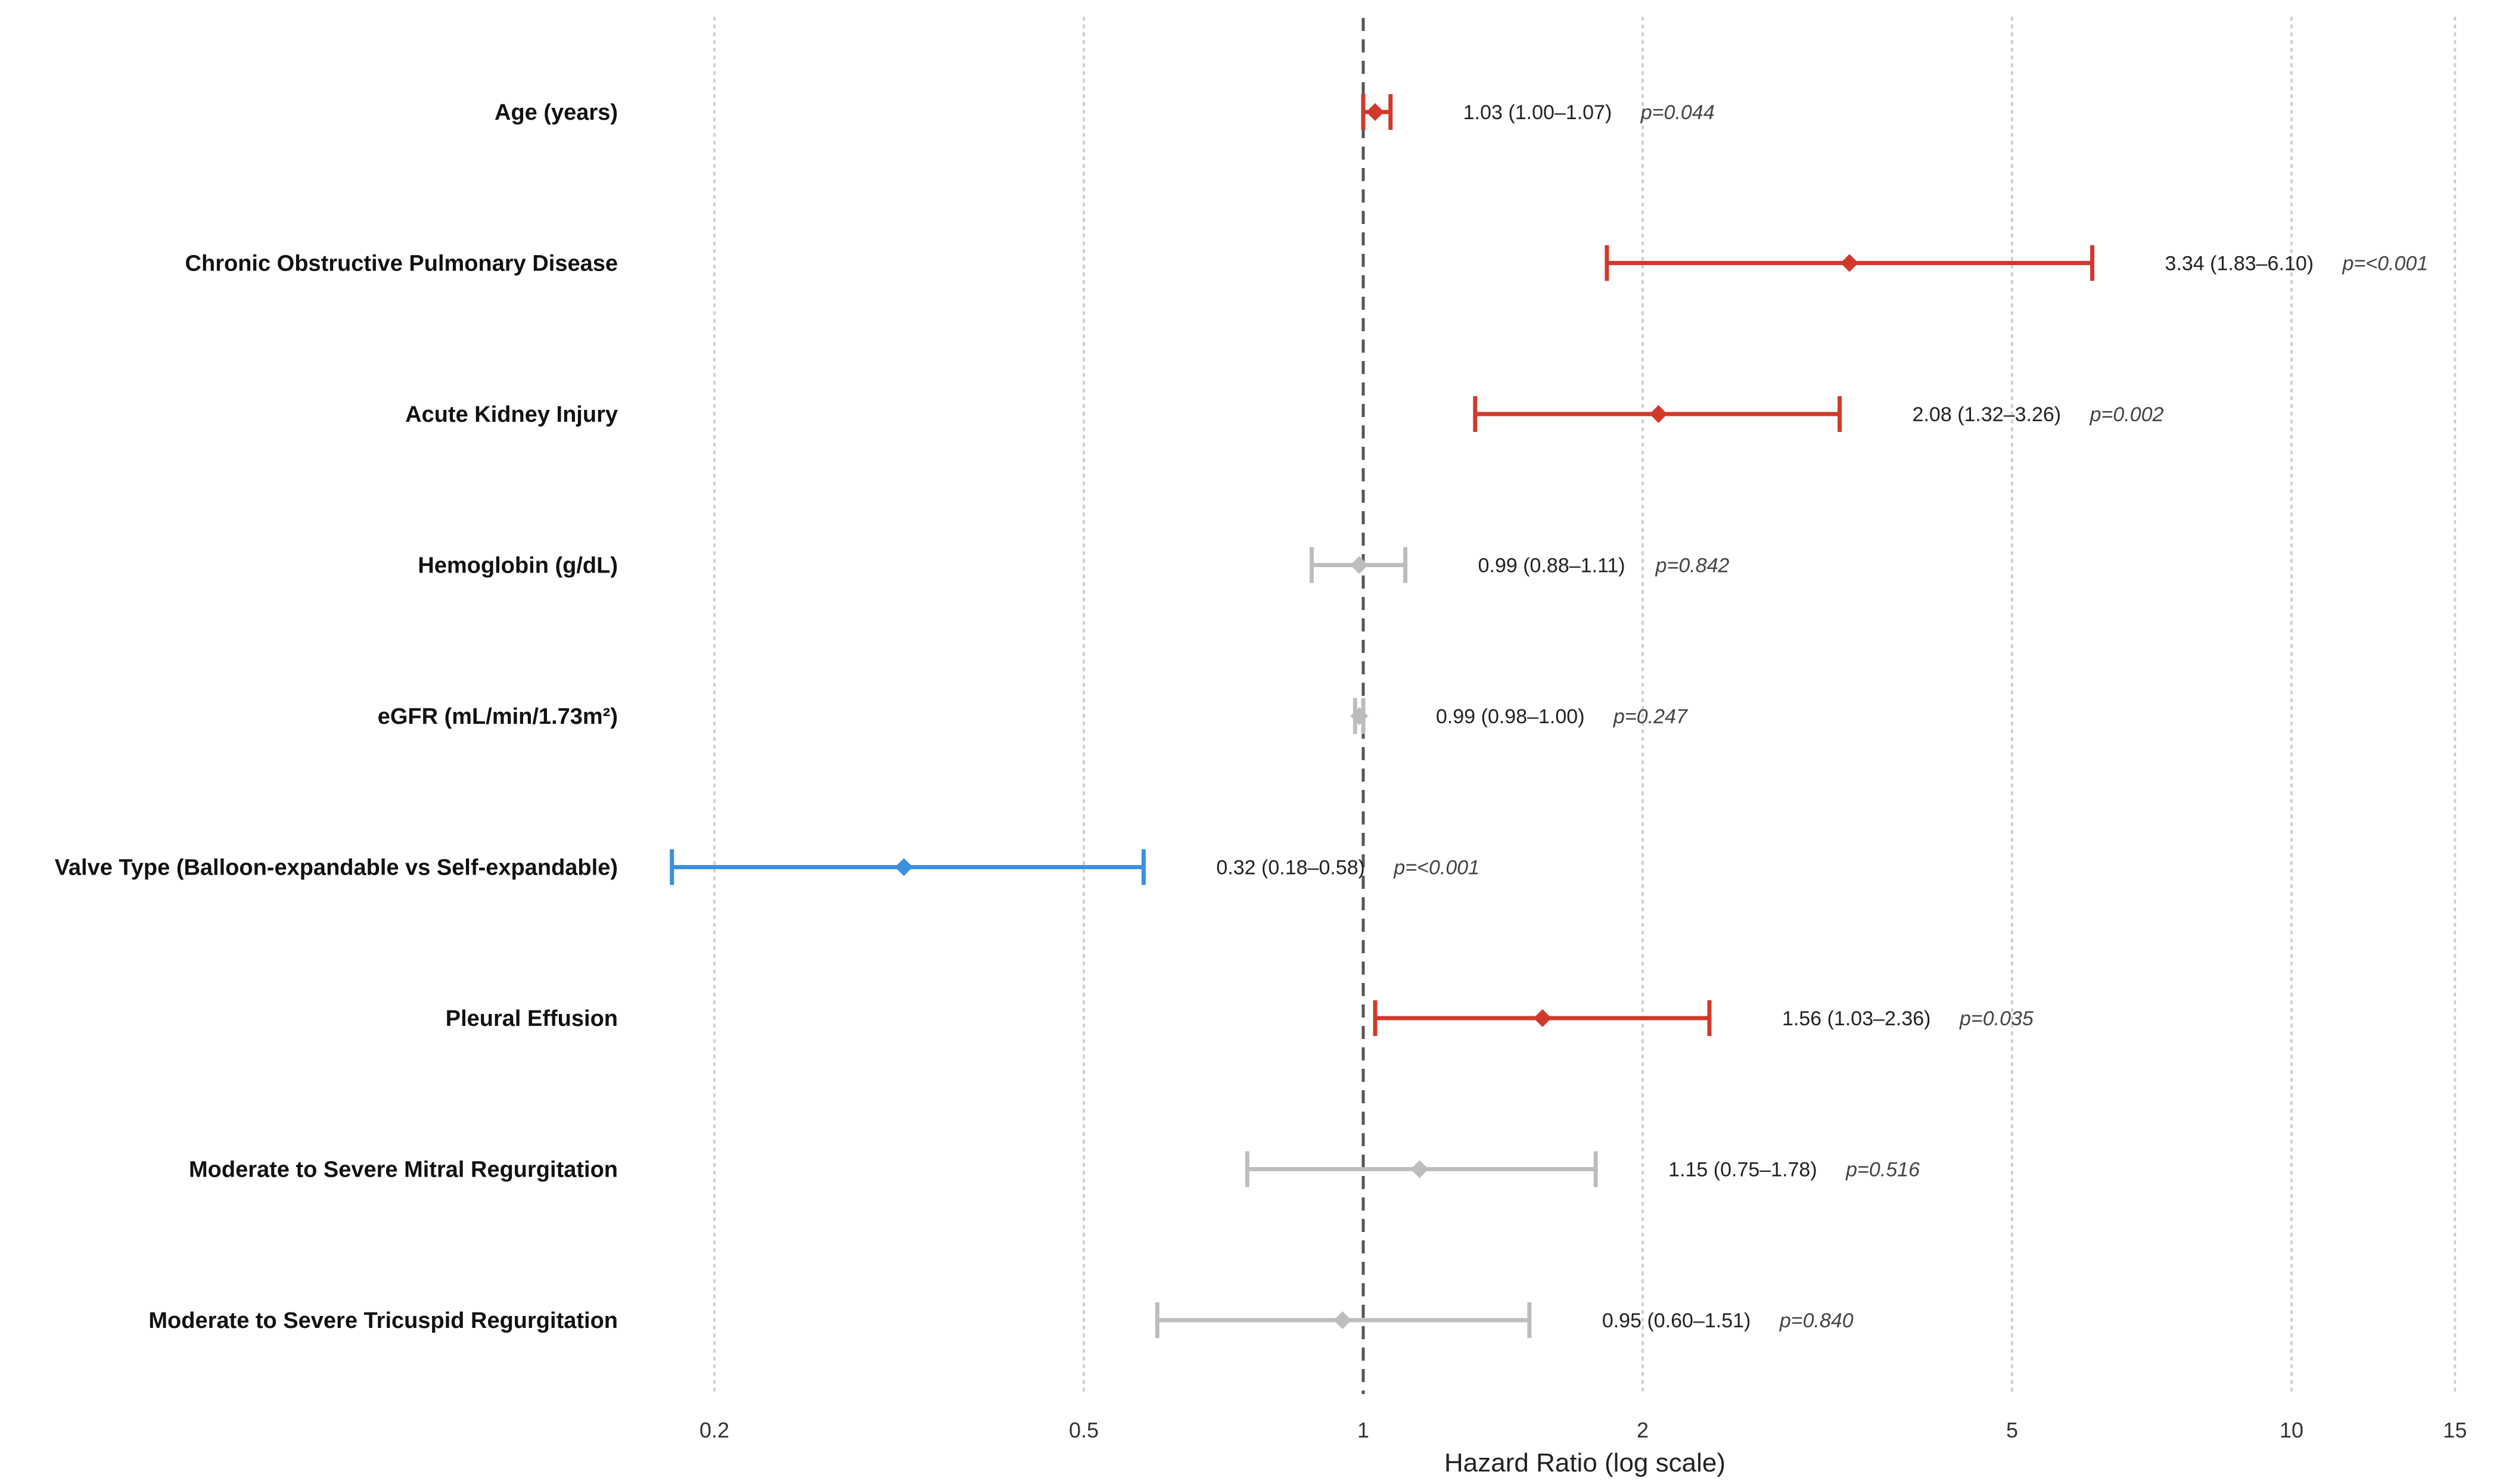  I want to click on hr-estimate-text: 2.08 (1.32–3.26), so click(1987, 414).